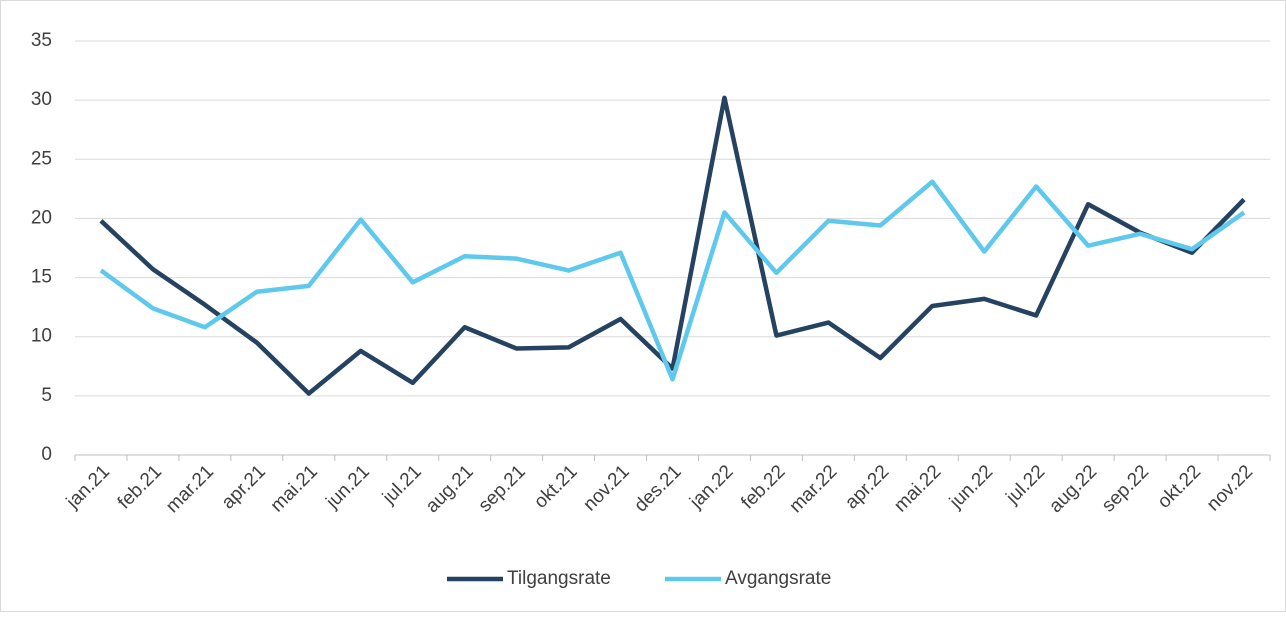 Image resolution: width=1286 pixels, height=617 pixels. I want to click on y-tick-label: 15, so click(41, 277).